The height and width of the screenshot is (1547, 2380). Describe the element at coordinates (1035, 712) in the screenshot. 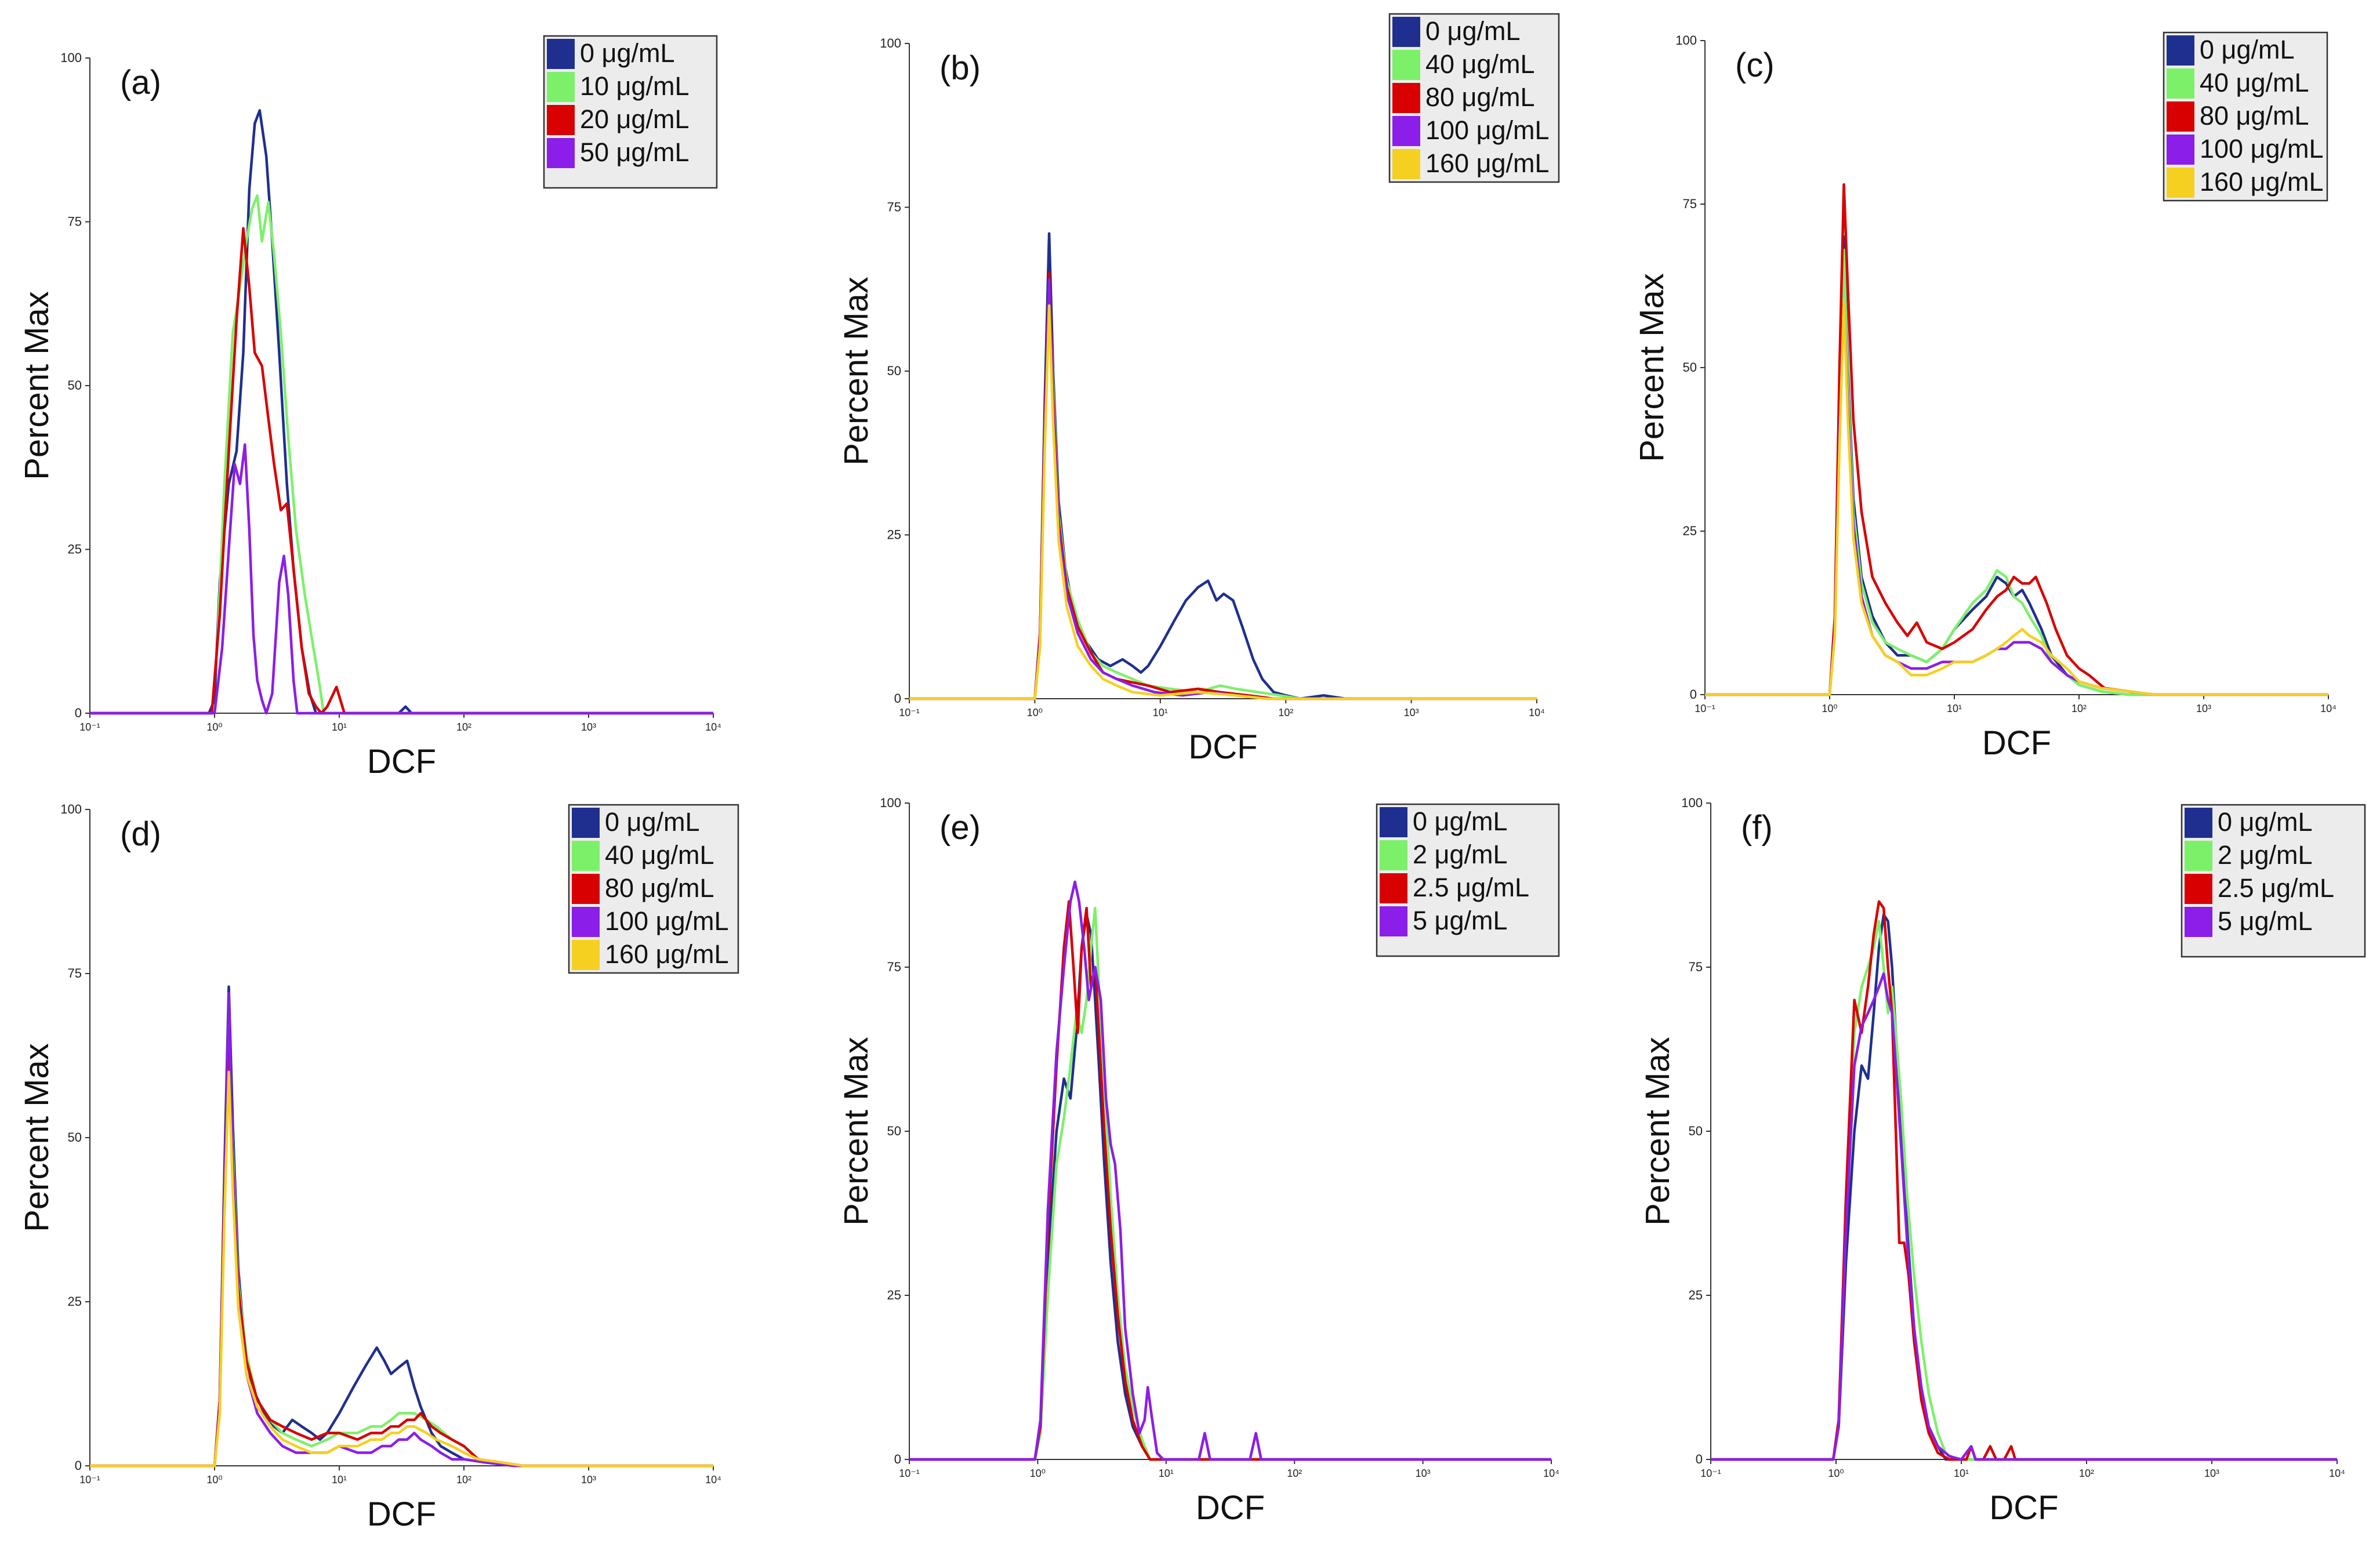

I see `x-tick-label: 10⁰` at that location.